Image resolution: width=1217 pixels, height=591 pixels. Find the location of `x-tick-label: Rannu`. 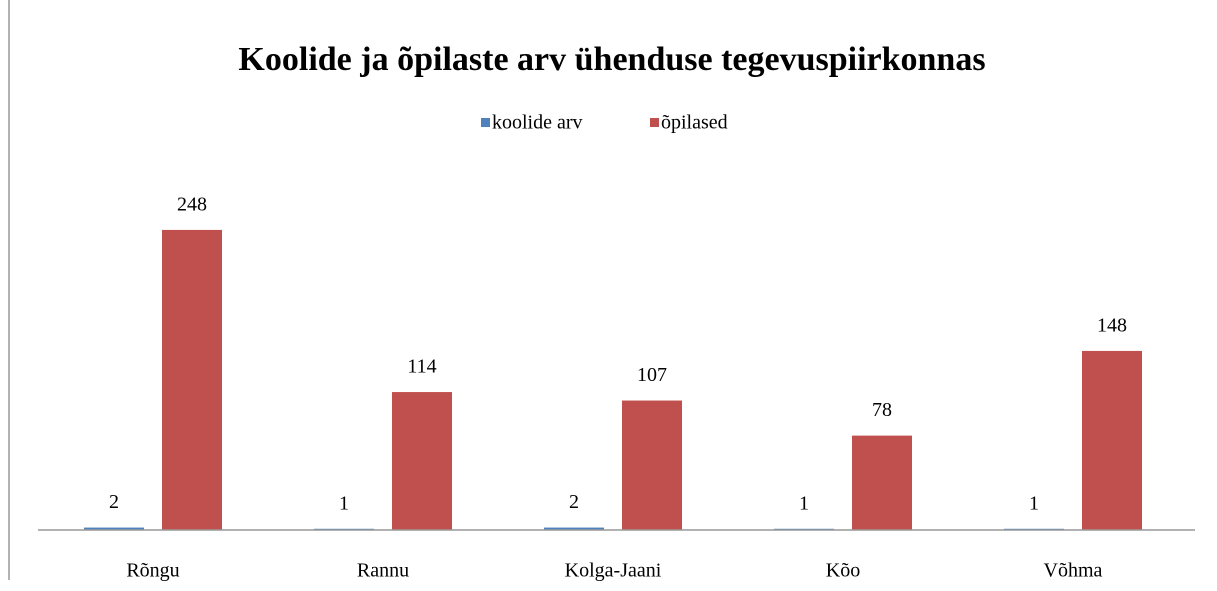

x-tick-label: Rannu is located at coordinates (383, 571).